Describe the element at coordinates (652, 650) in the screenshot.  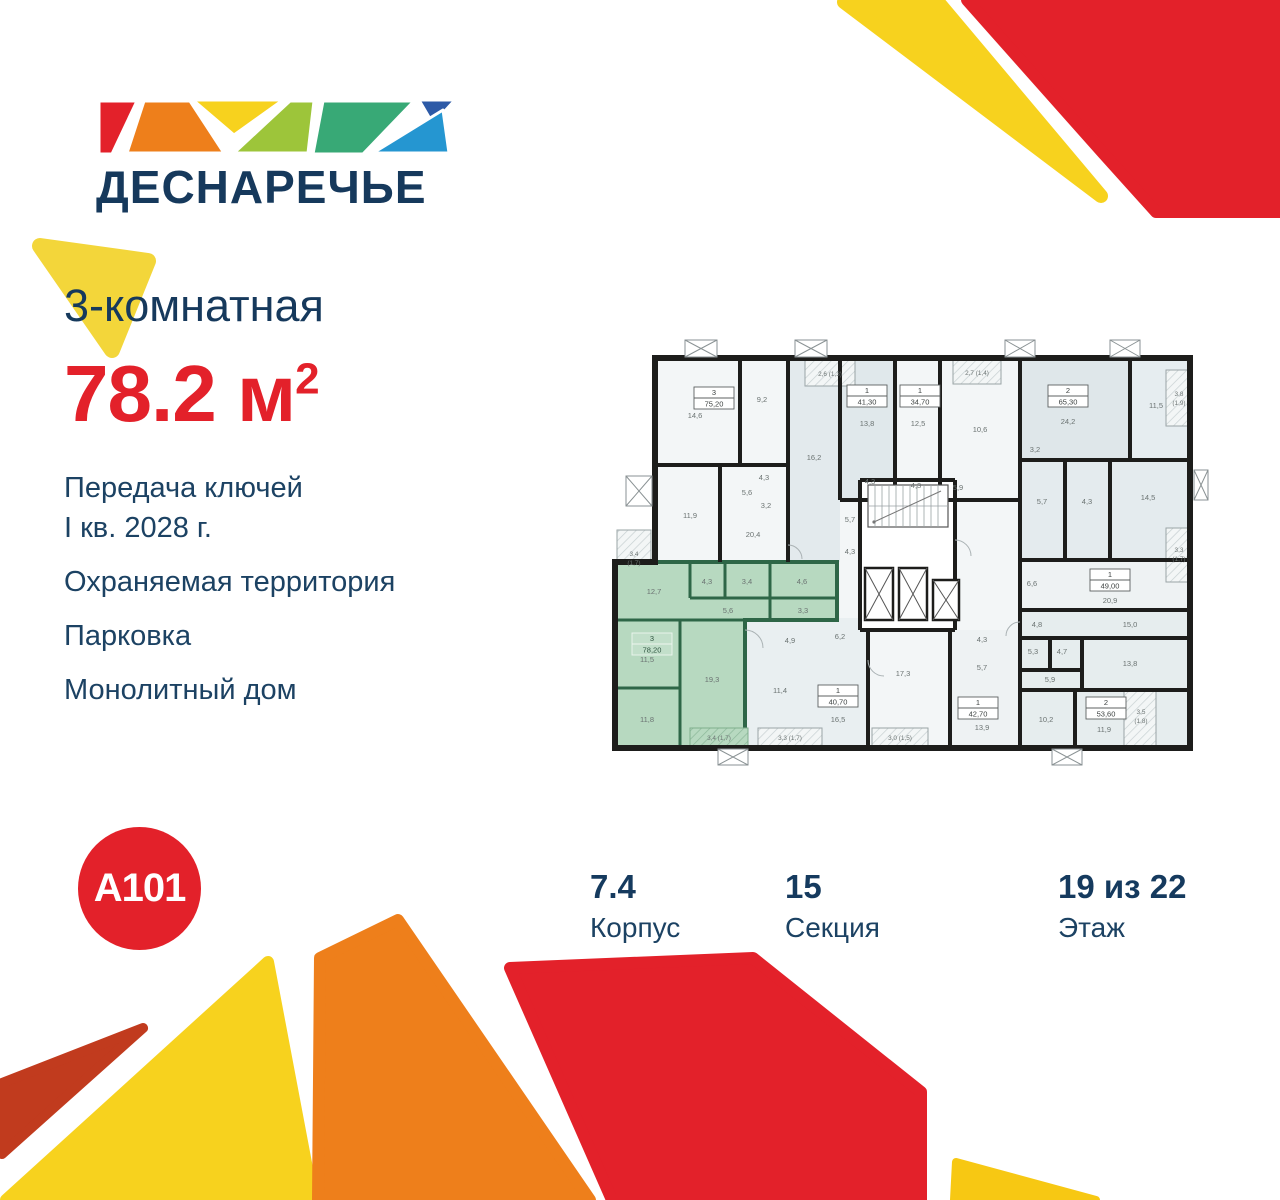
I see `unit-area: 78,20` at that location.